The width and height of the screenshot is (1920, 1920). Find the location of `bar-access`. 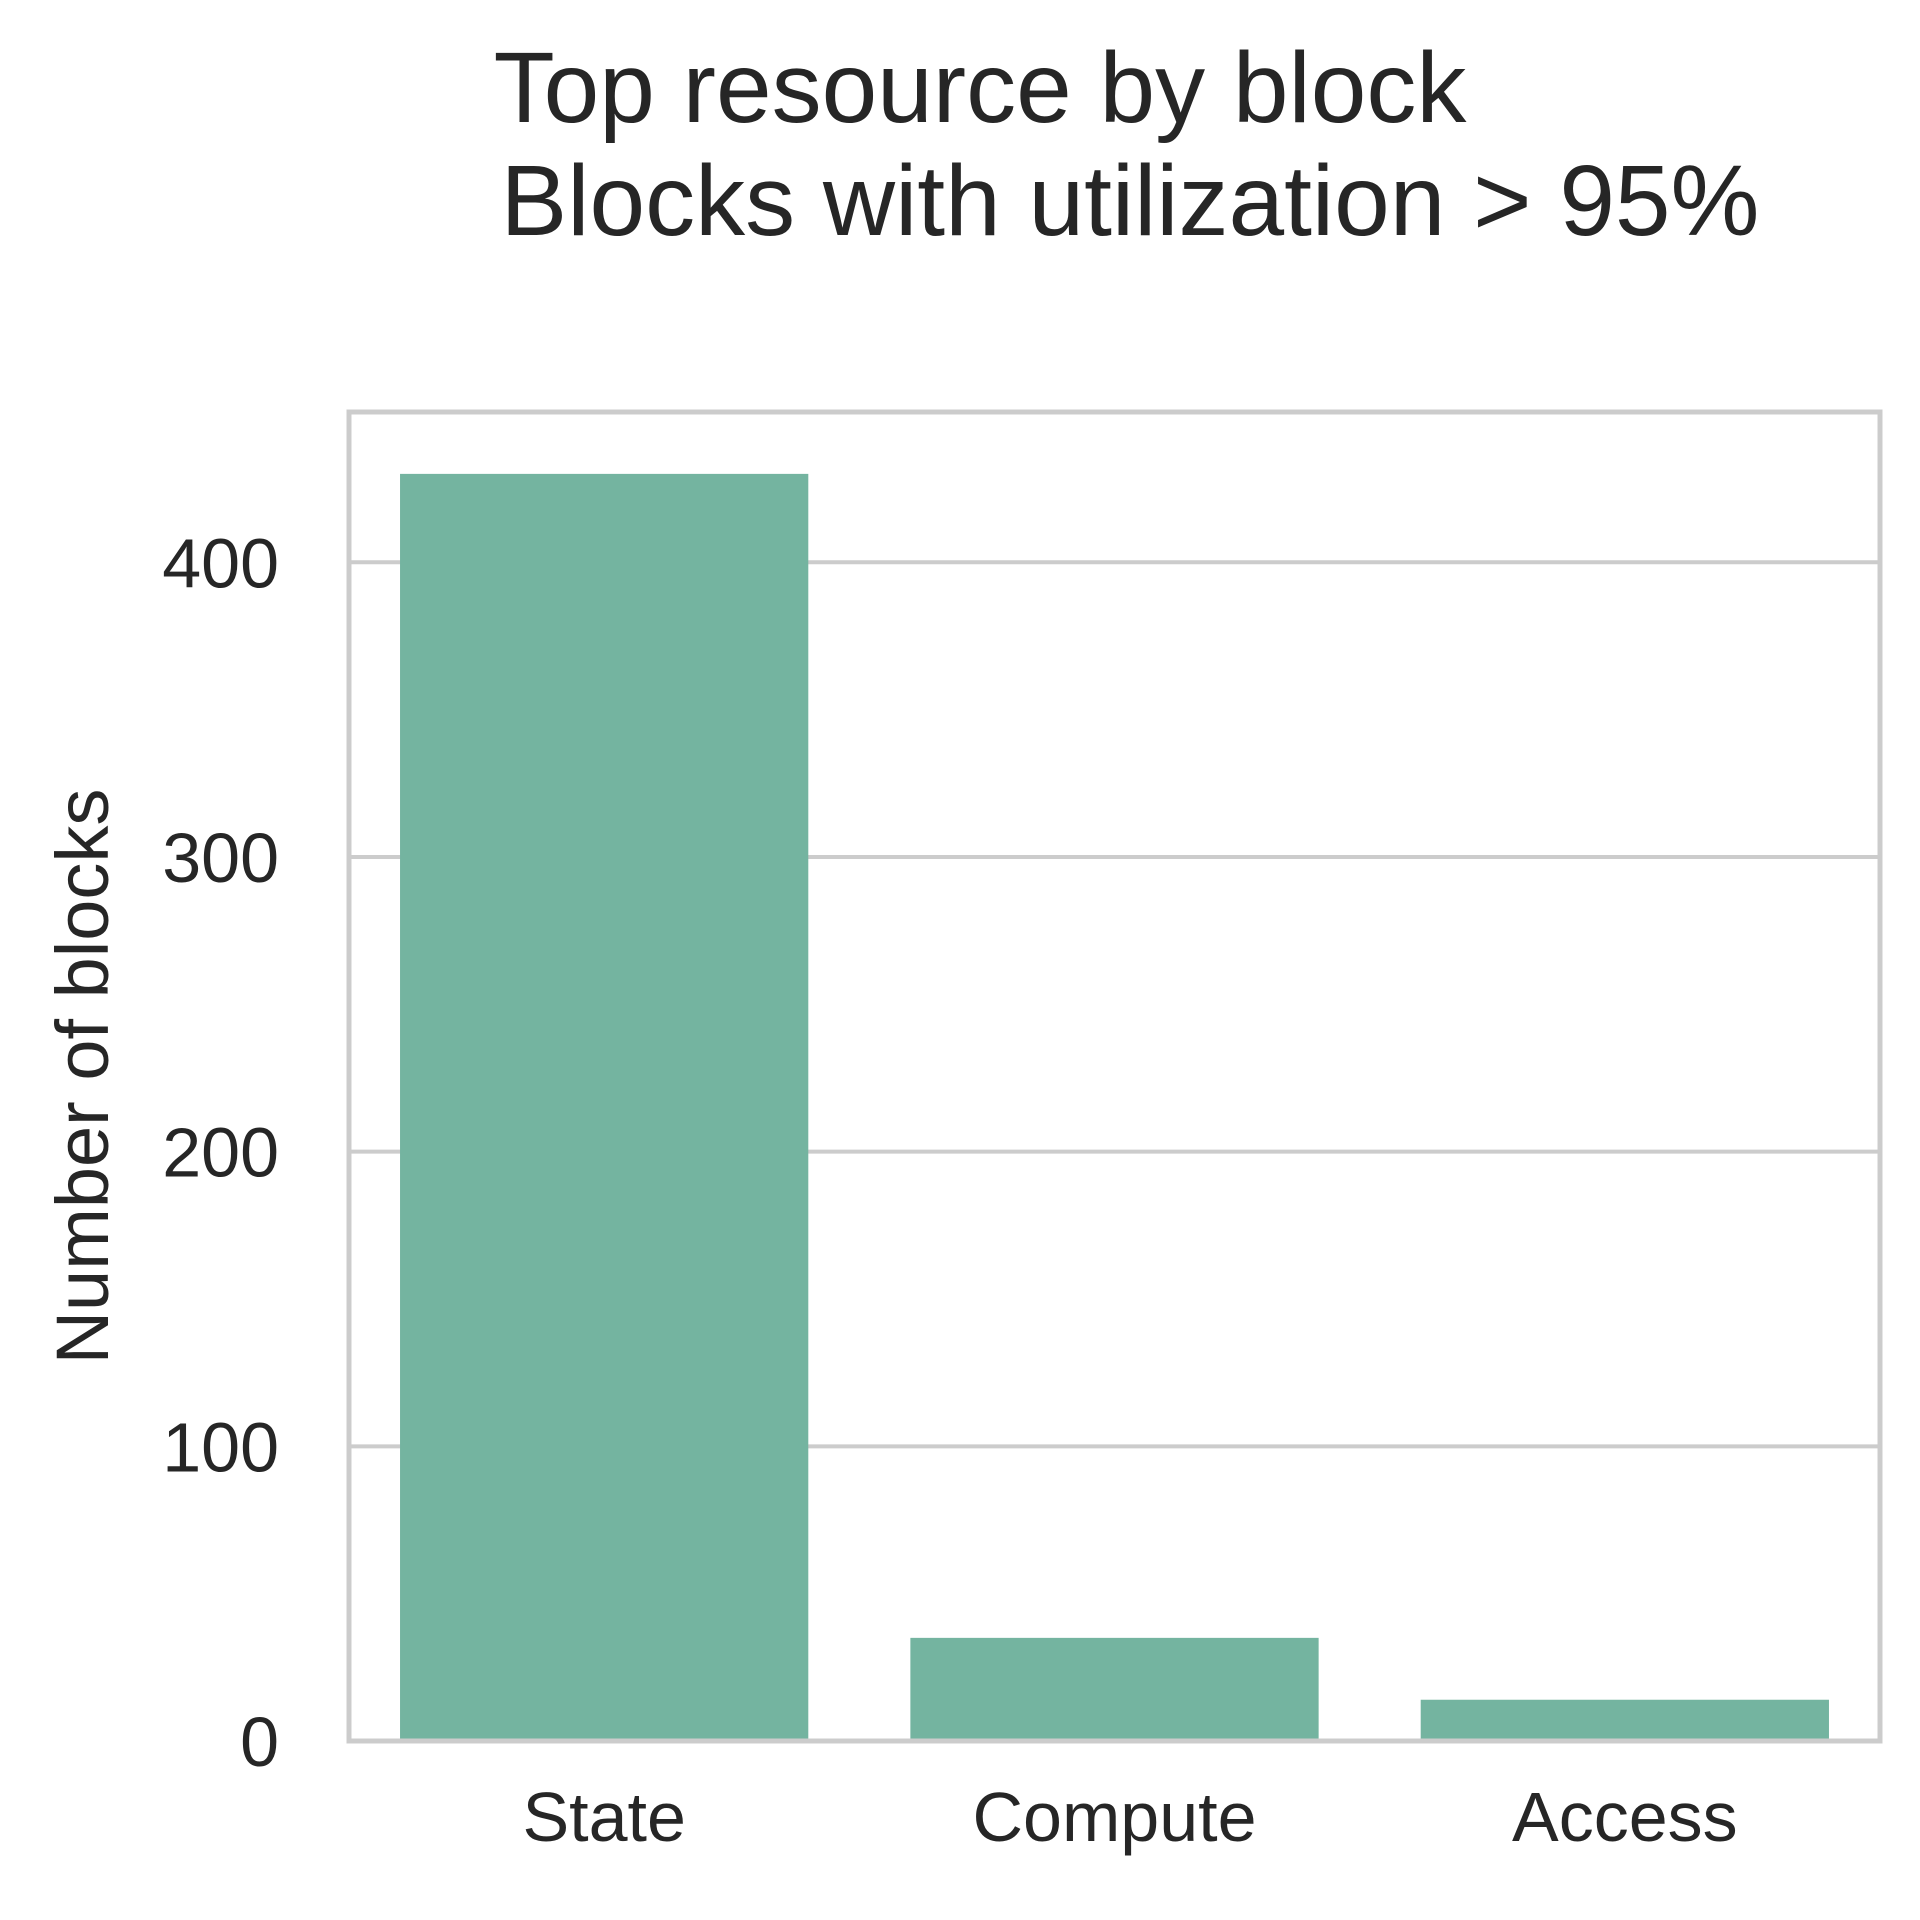

bar-access is located at coordinates (1624, 1720).